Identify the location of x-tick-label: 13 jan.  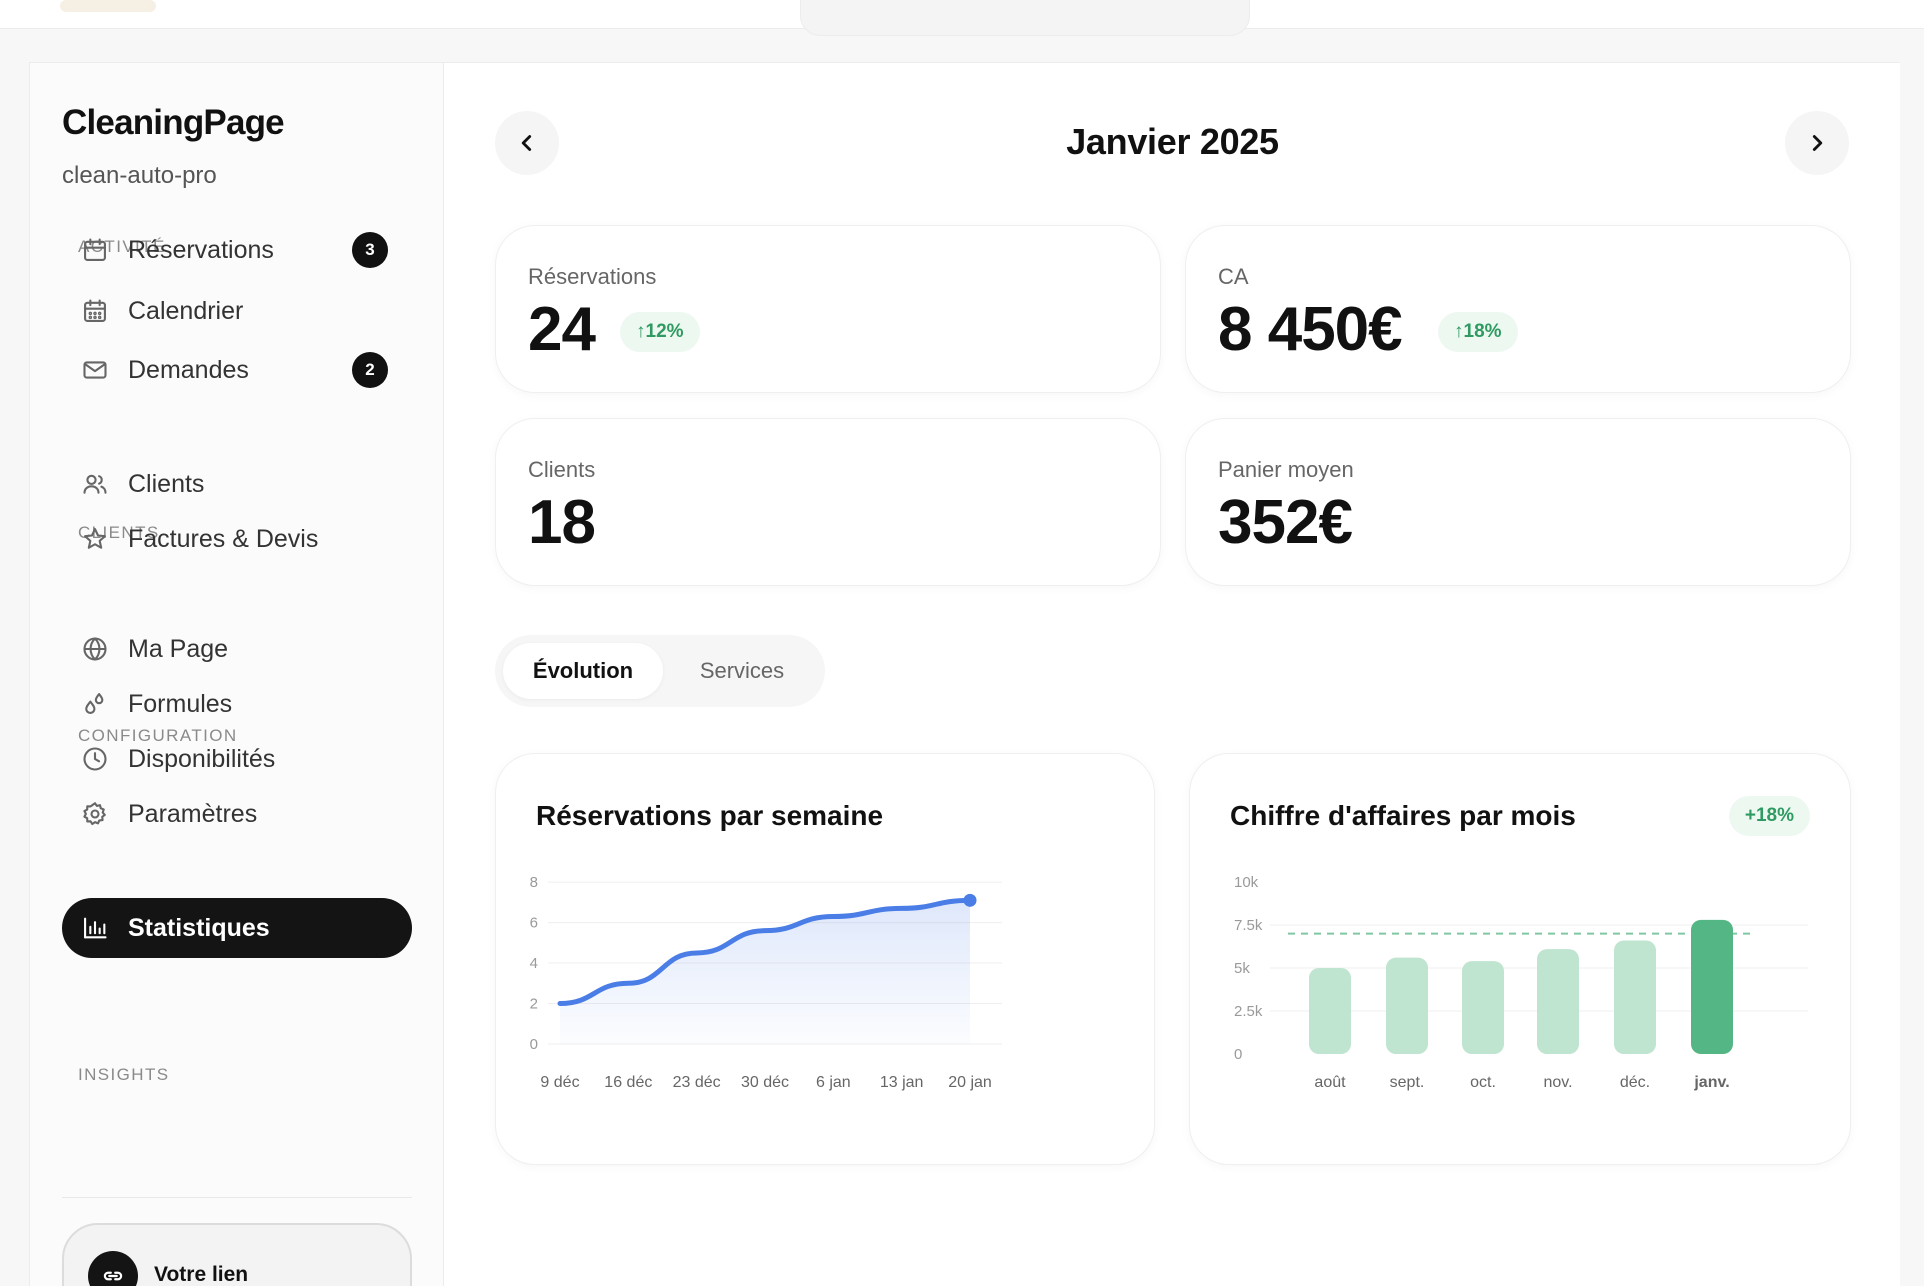
(902, 1082).